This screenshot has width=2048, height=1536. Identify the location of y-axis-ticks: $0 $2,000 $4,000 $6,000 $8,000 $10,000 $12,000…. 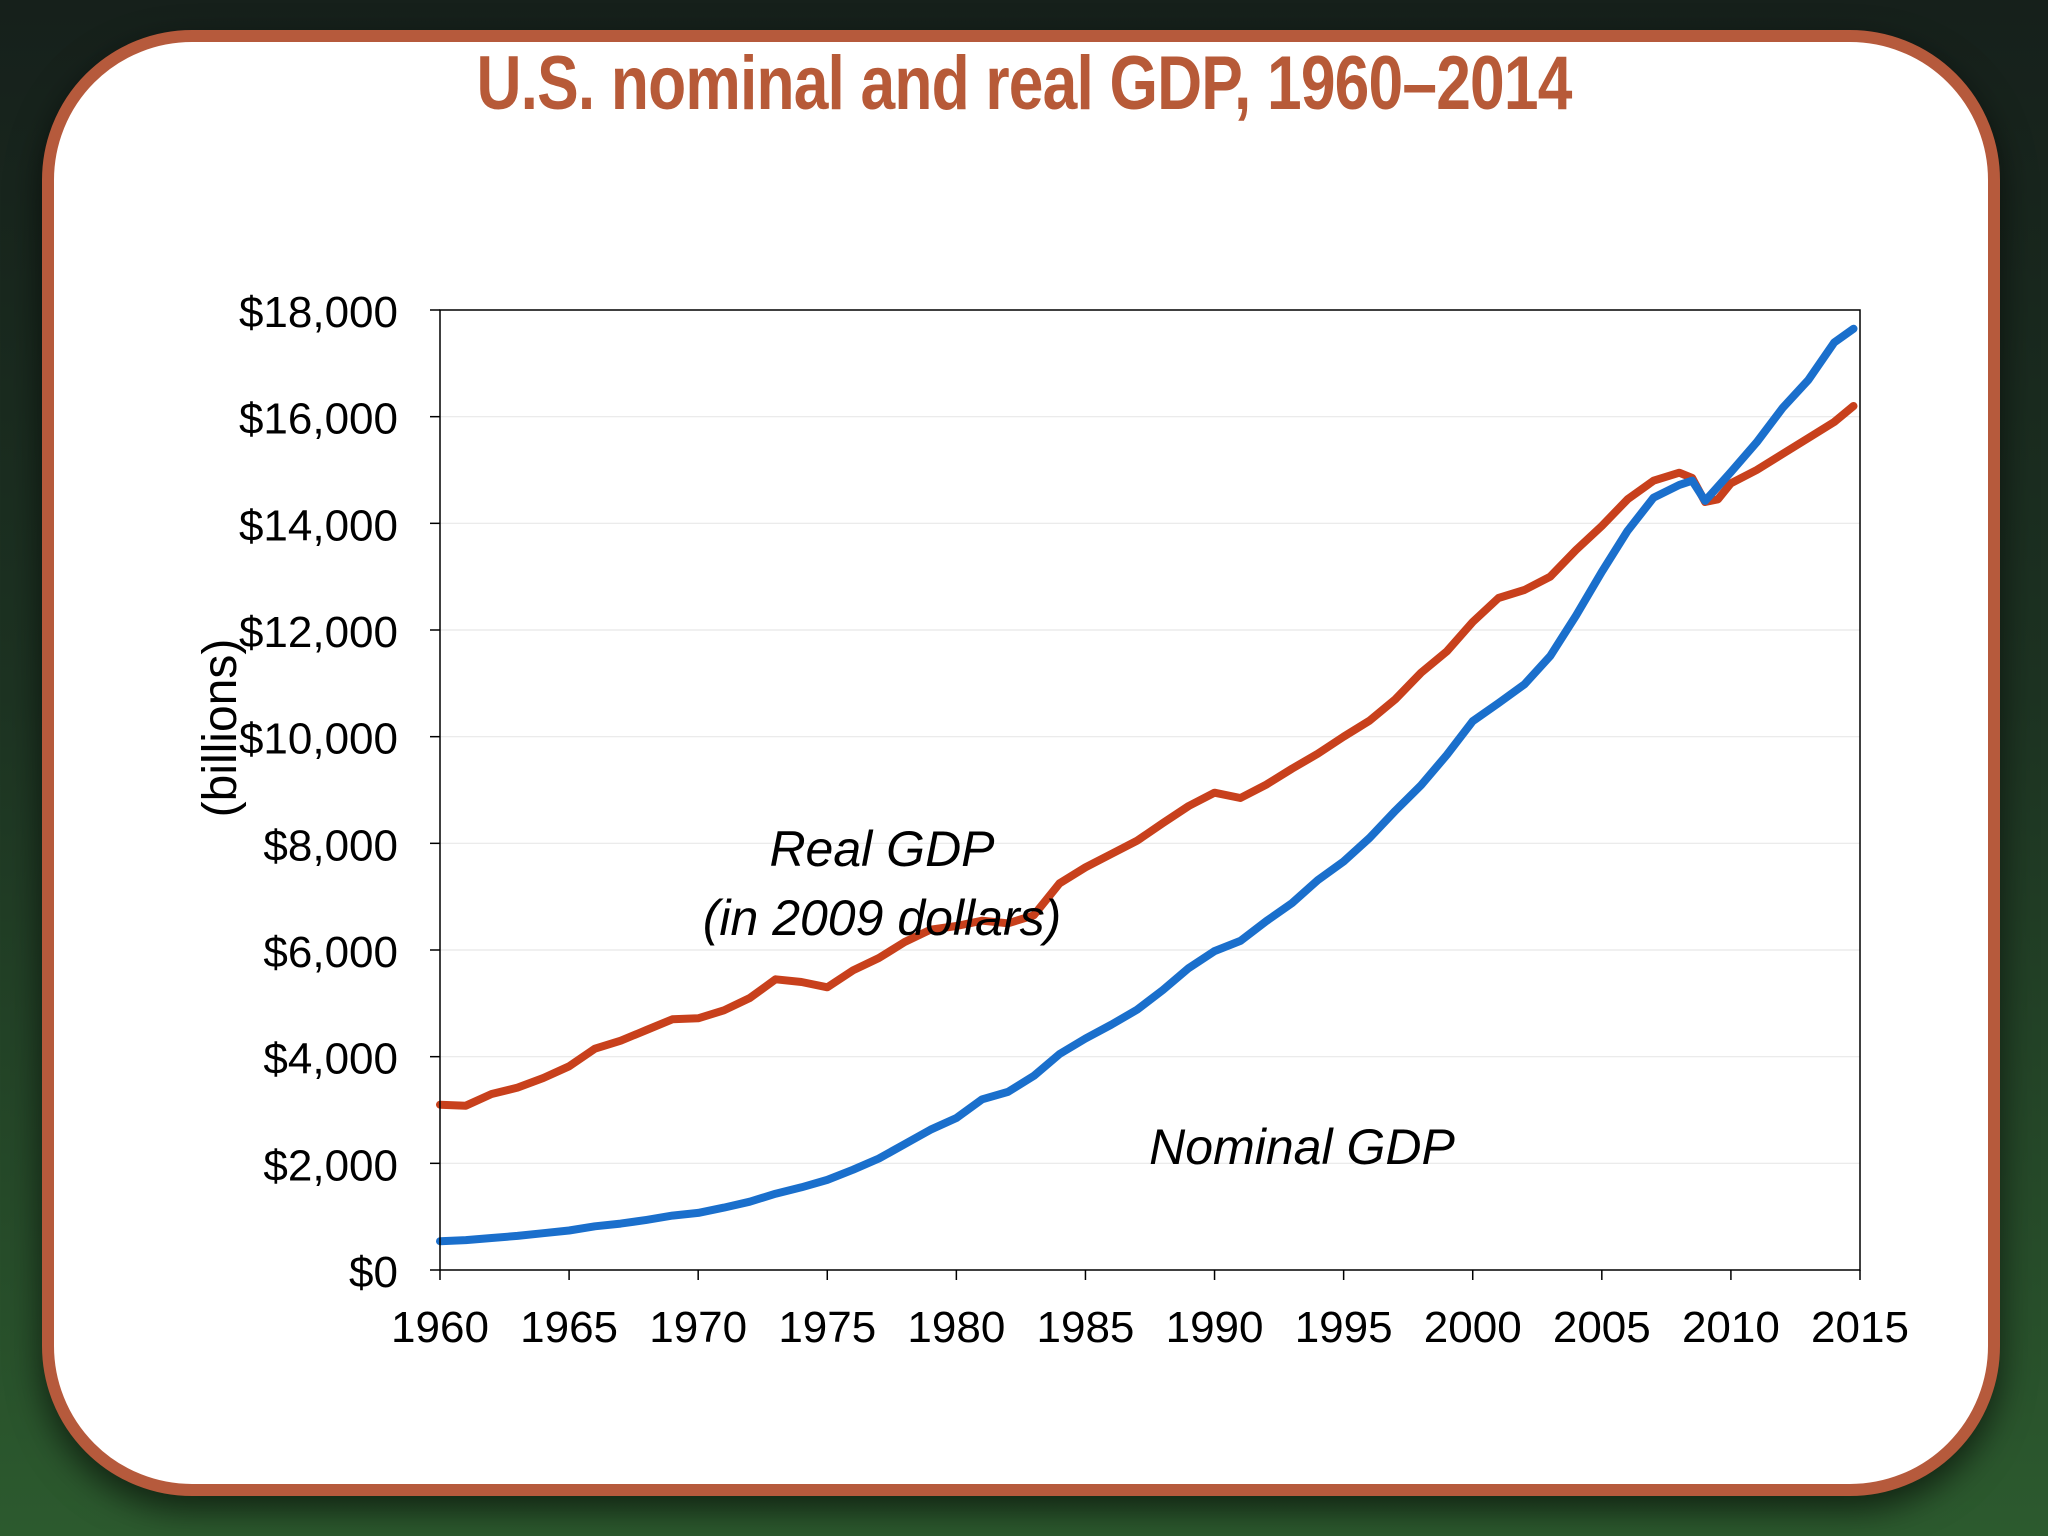
(339, 792).